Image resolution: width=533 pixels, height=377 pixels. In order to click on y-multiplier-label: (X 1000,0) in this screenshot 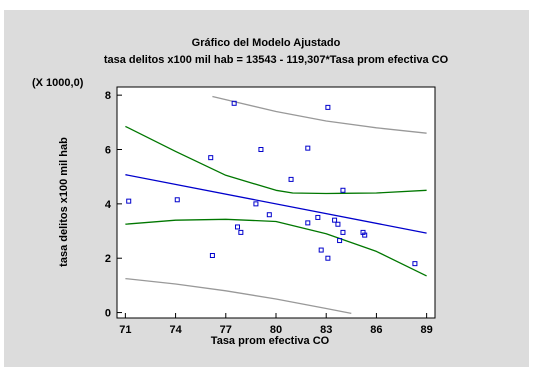, I will do `click(58, 83)`.